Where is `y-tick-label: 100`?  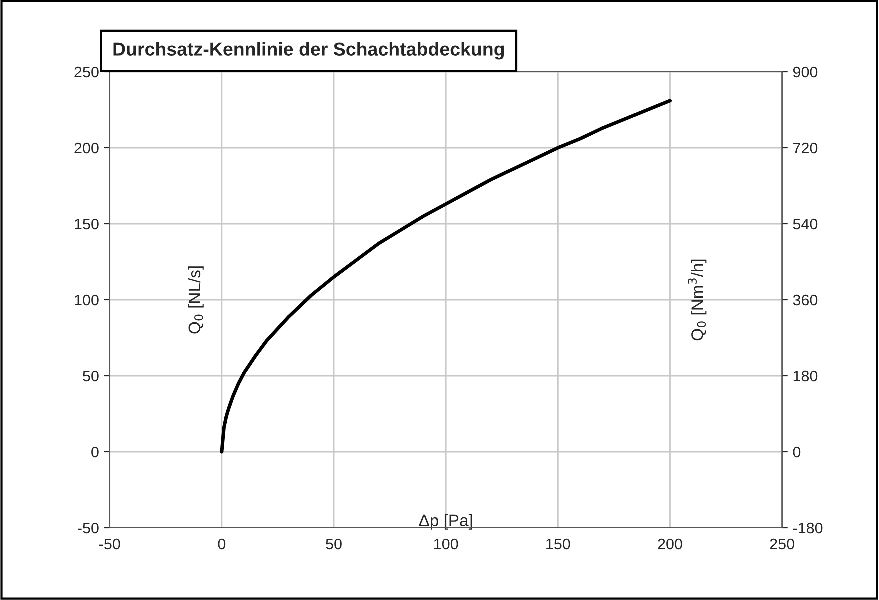 y-tick-label: 100 is located at coordinates (87, 300).